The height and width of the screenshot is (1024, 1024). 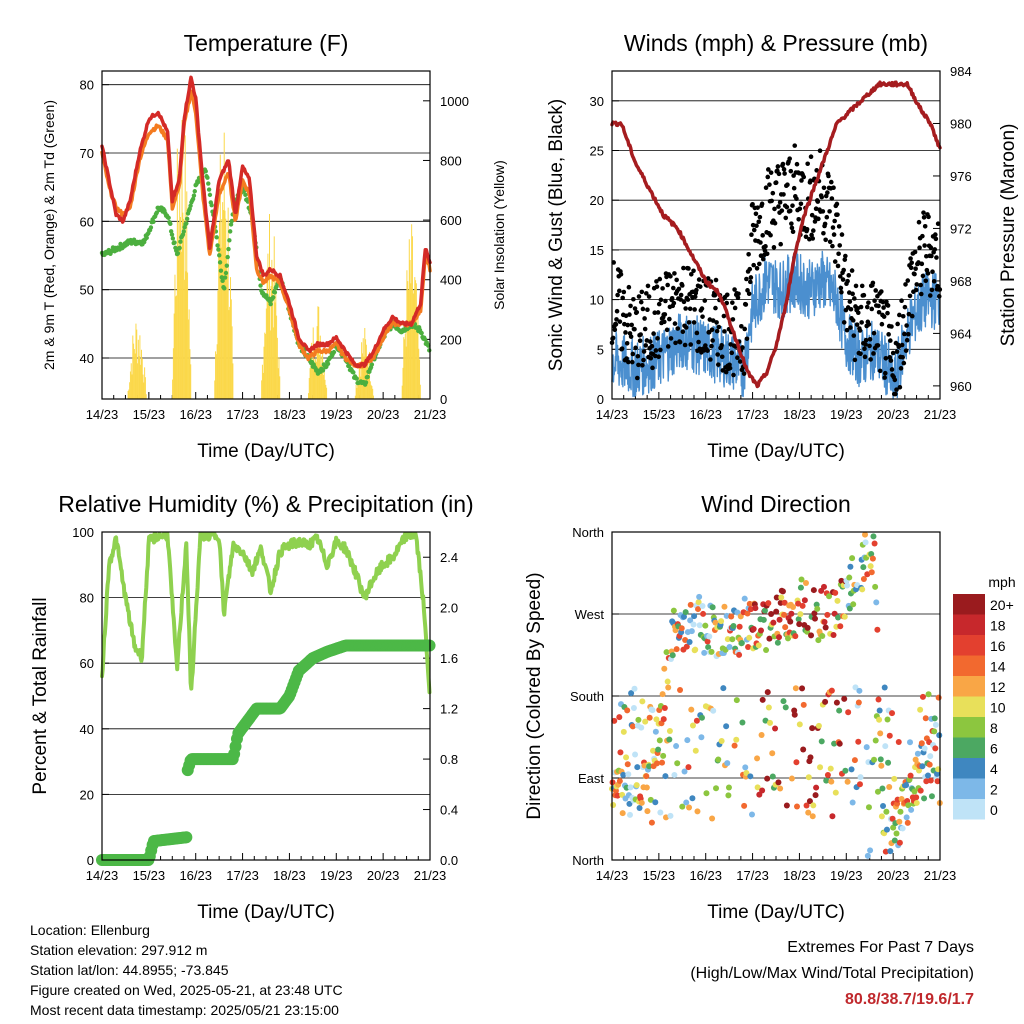 I want to click on legend-label: 10, so click(x=998, y=708).